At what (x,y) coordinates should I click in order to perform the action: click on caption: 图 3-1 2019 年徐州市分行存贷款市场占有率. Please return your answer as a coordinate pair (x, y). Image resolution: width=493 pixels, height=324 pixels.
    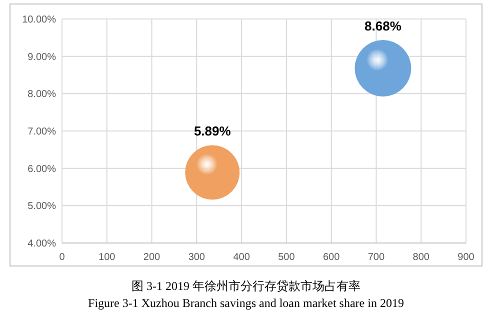
    Looking at the image, I should click on (246, 286).